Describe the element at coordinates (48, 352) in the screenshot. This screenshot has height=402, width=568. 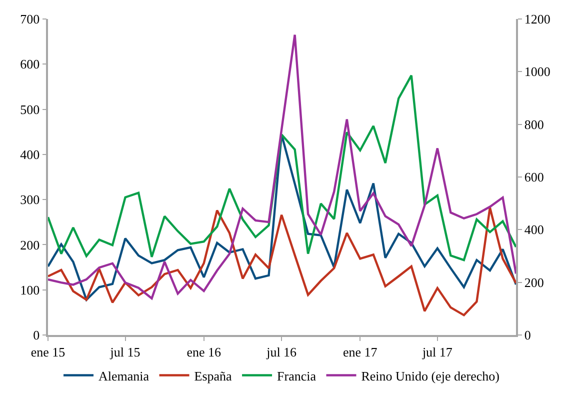
I see `x-tick-label: ene 15` at that location.